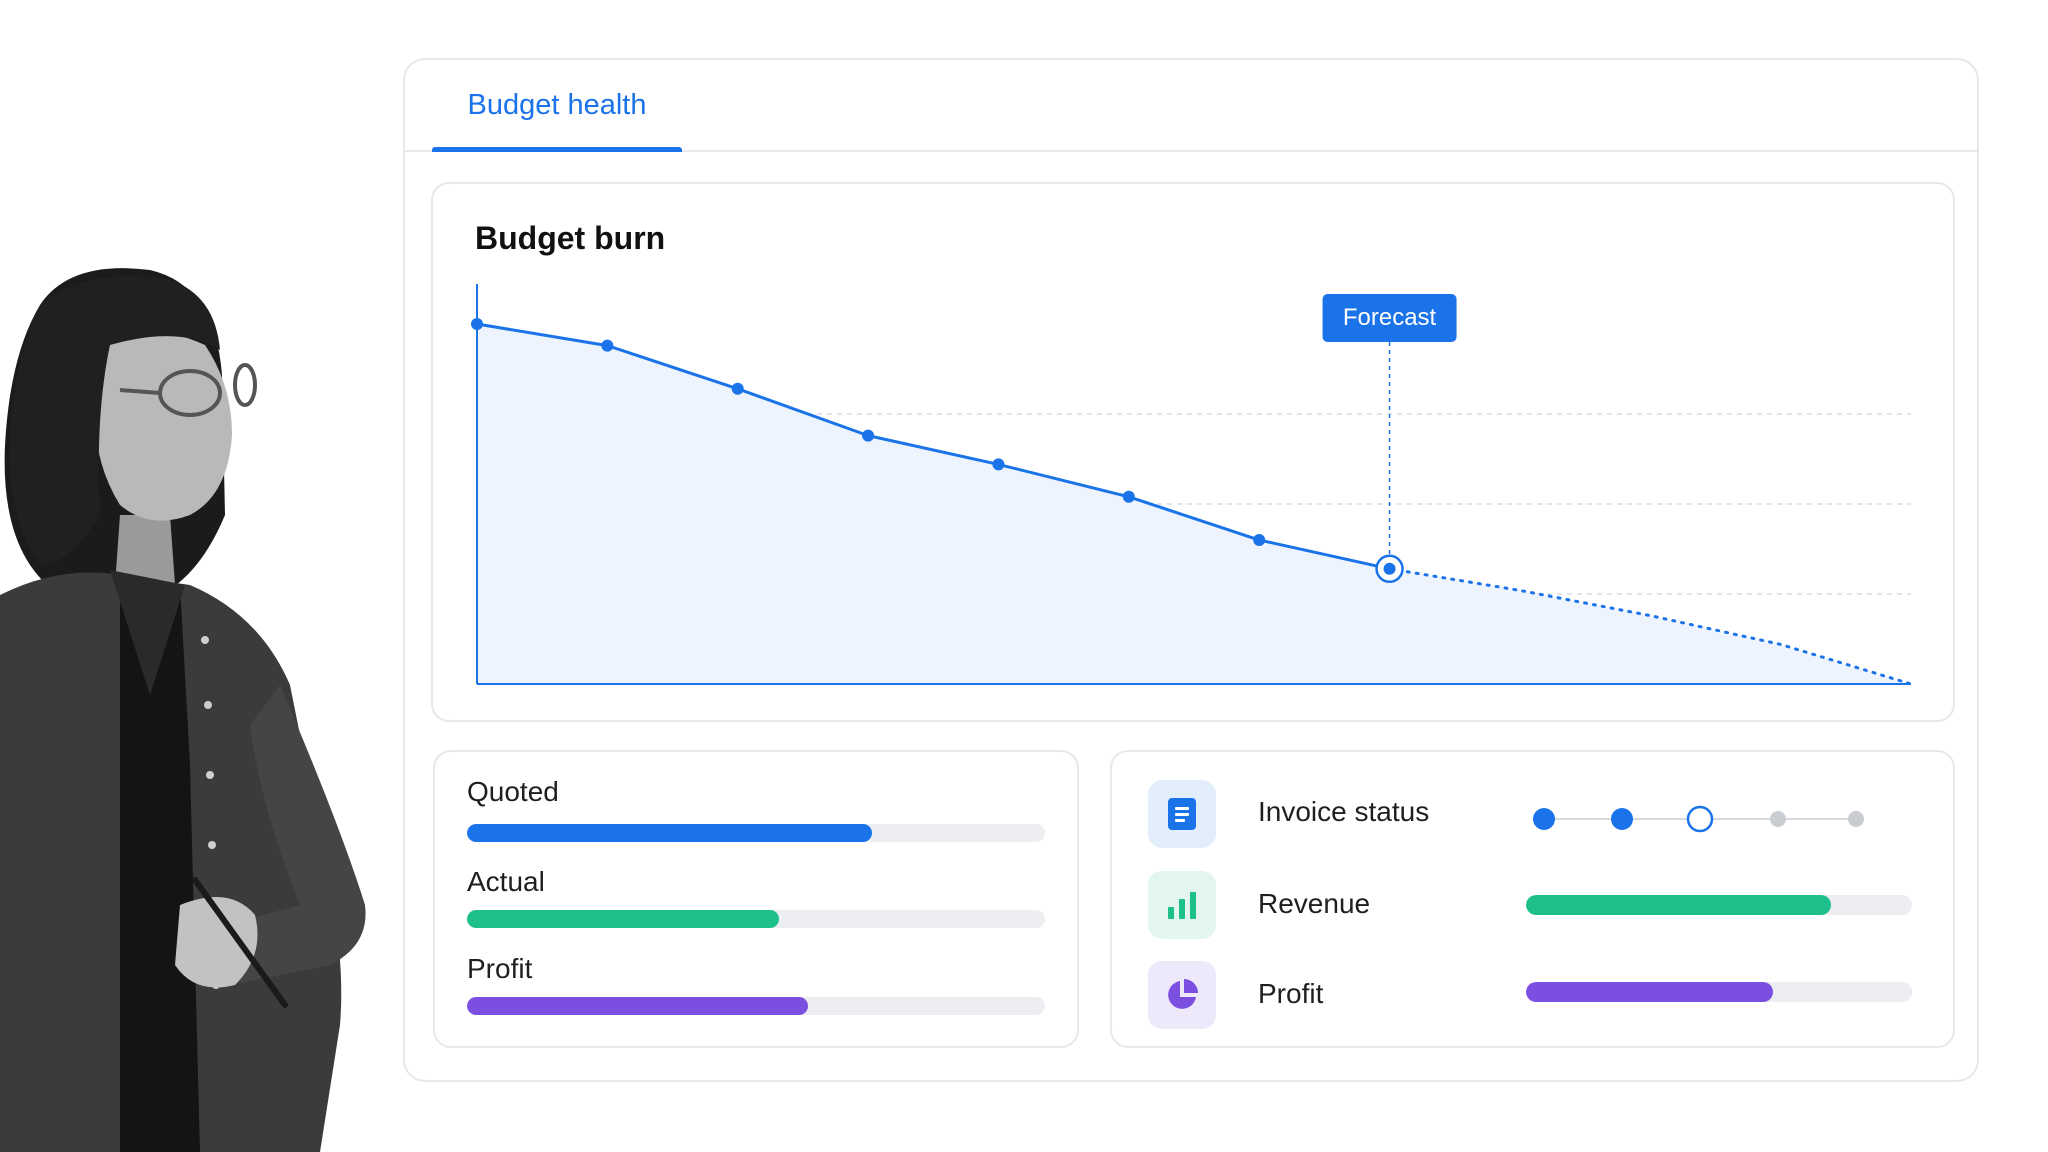  I want to click on forecast-marker-dot, so click(1389, 568).